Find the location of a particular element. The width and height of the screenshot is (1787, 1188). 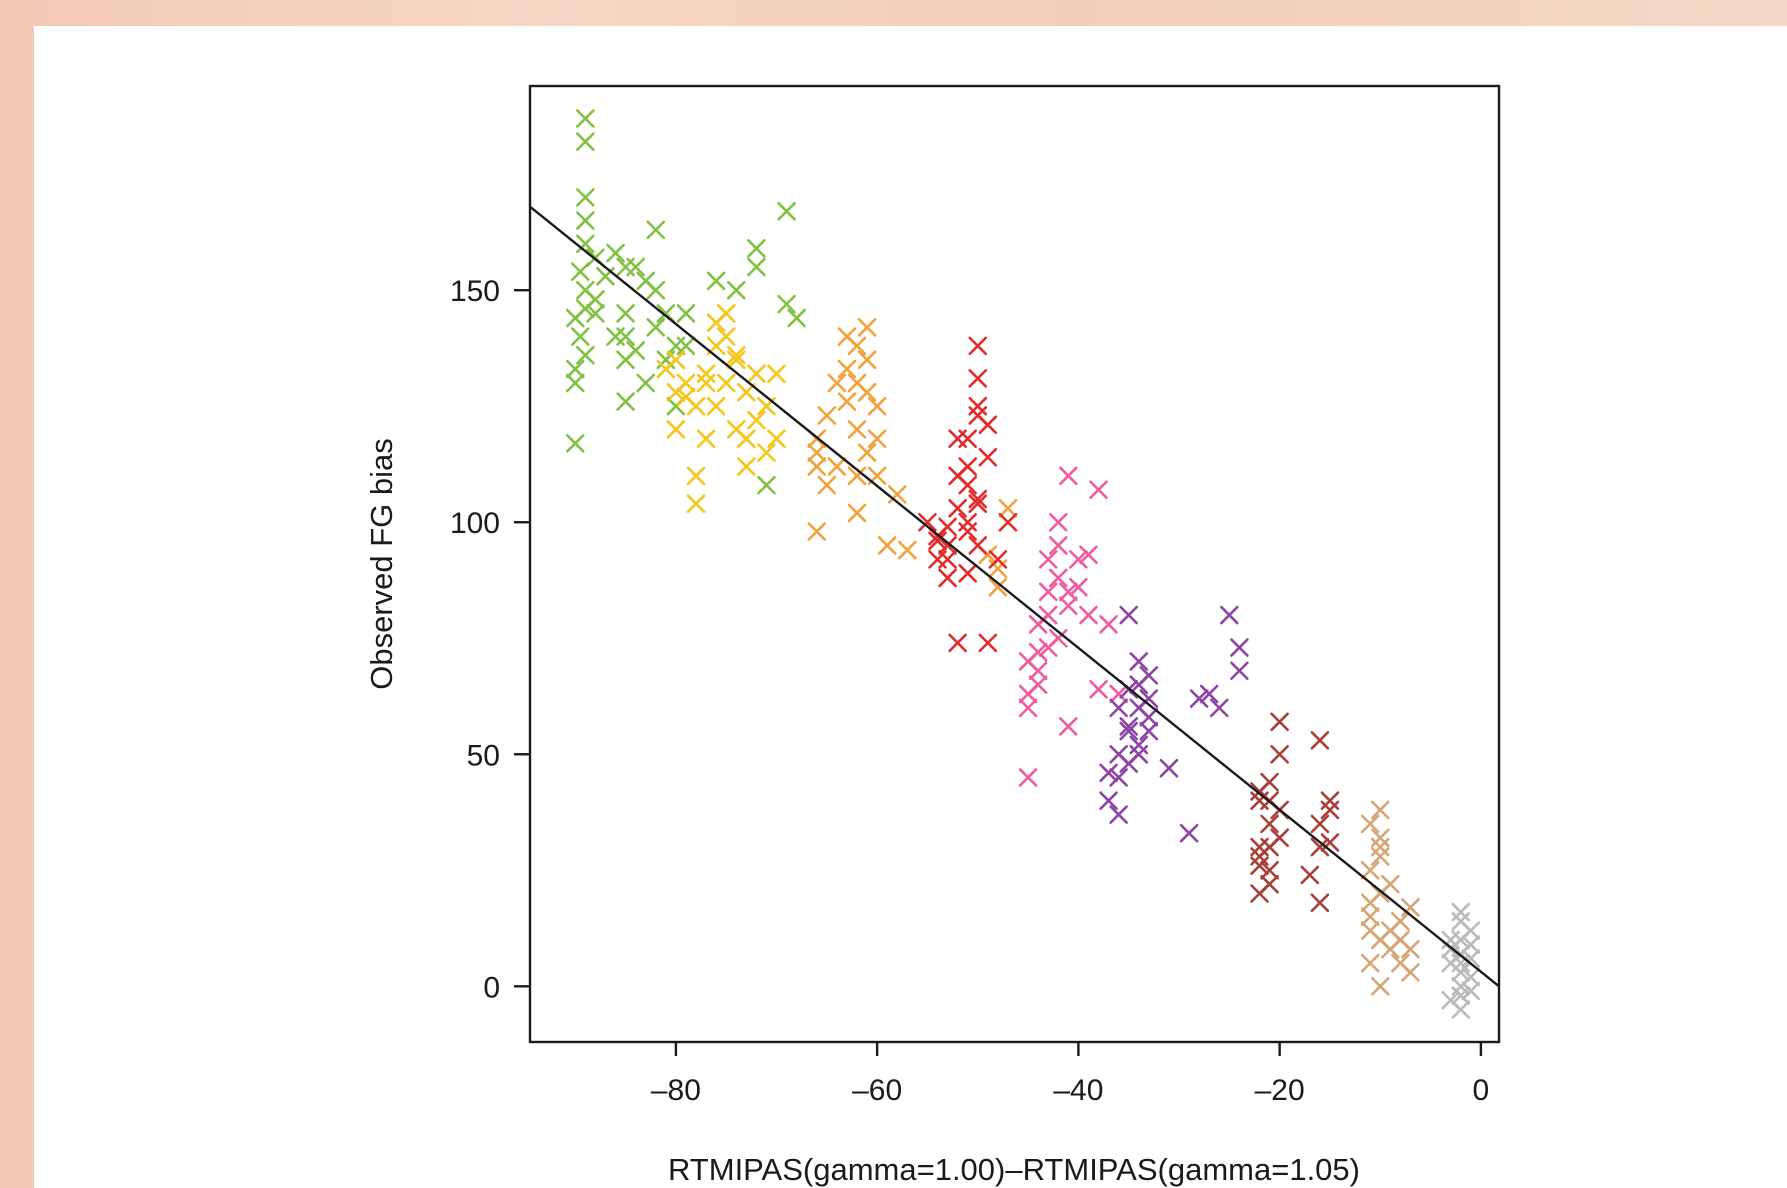

y-tick-label: 100 is located at coordinates (475, 523).